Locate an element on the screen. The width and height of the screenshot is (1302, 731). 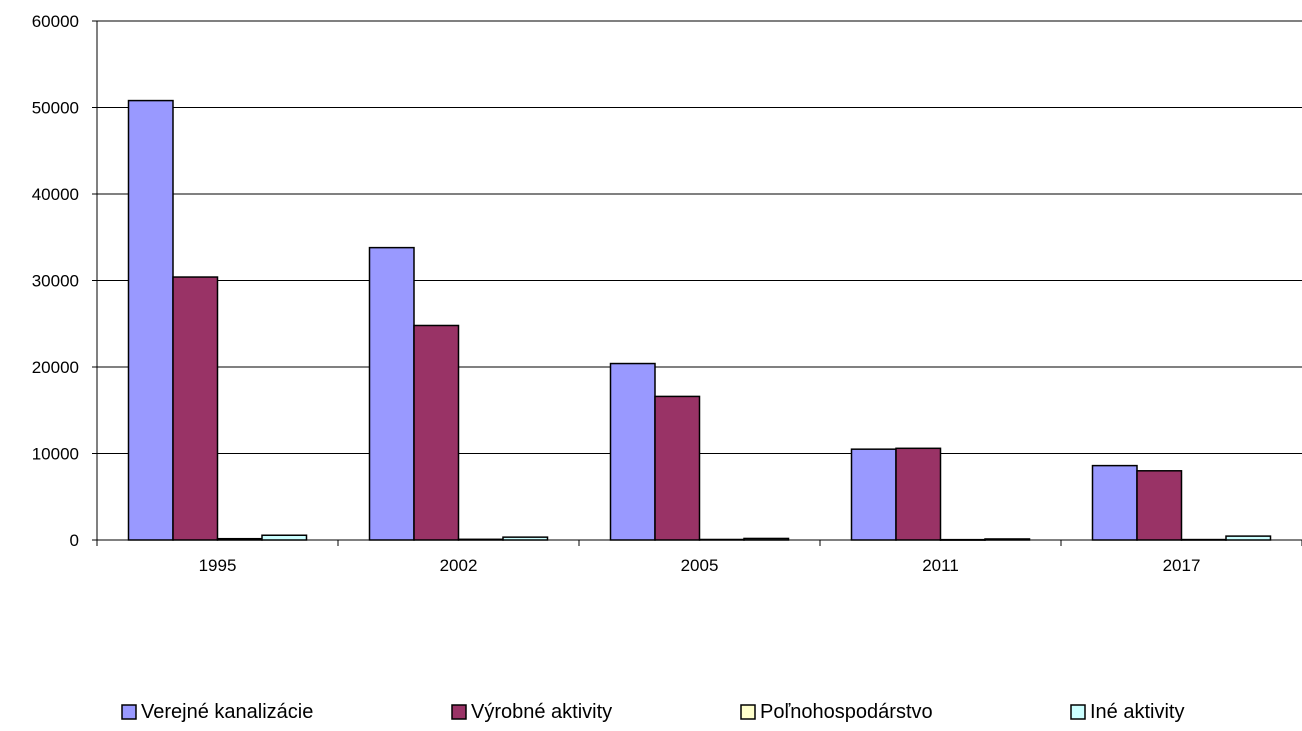
x-tick-label: 2011 is located at coordinates (940, 565).